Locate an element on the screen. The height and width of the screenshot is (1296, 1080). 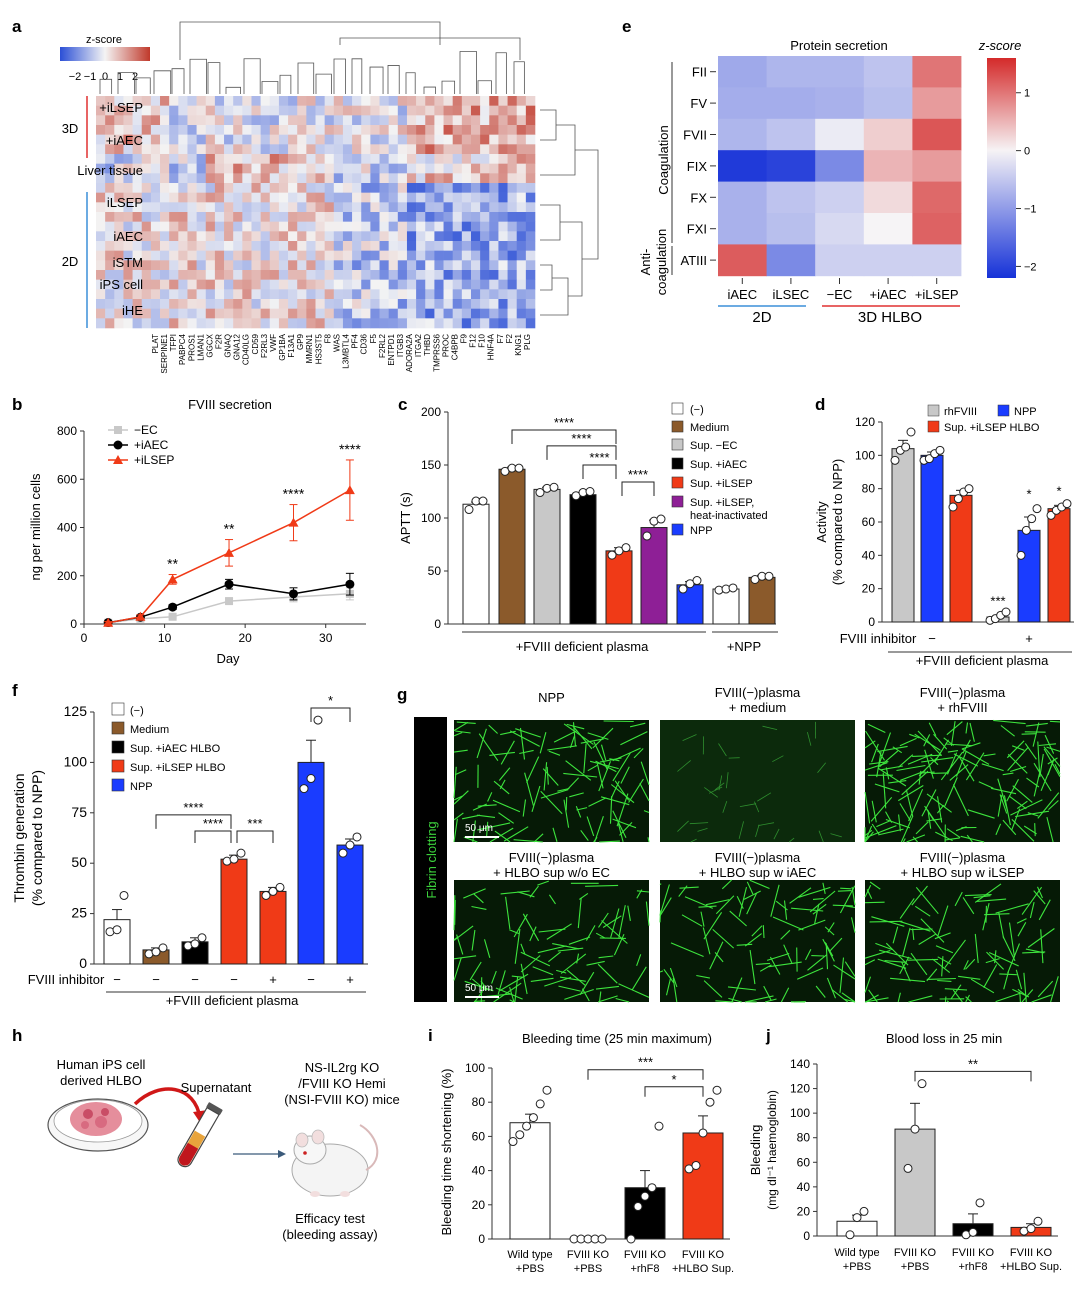
row-dendrogram is located at coordinates (569, 212).